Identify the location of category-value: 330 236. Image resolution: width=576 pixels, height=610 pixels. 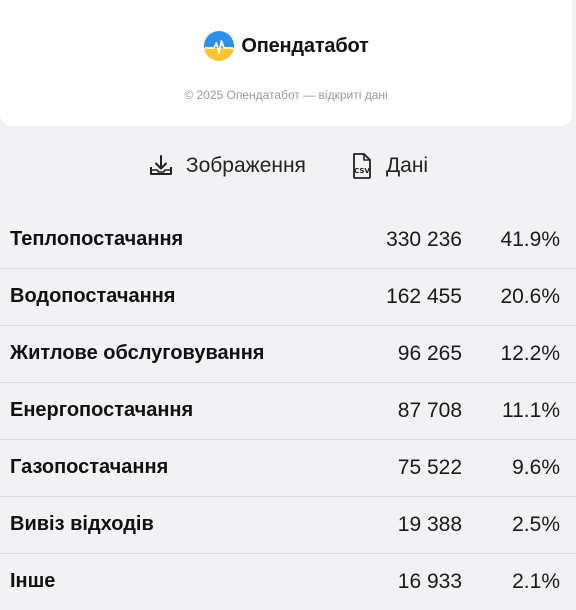
(424, 239).